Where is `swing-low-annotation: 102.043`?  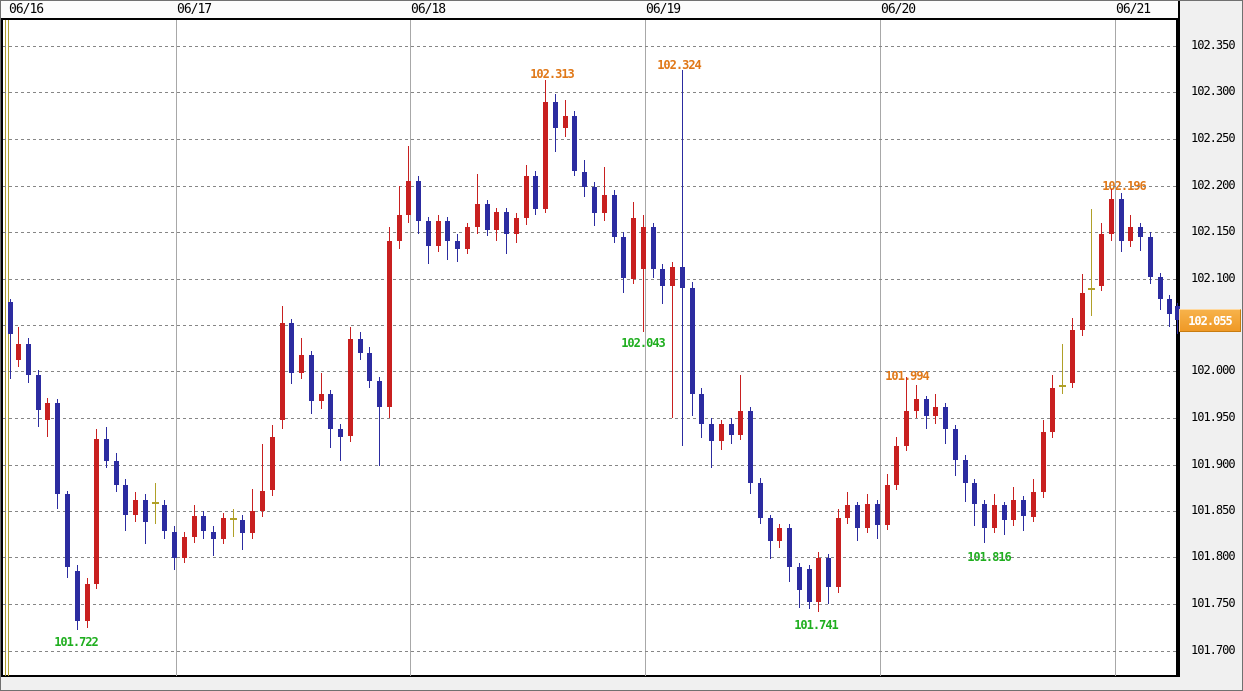 swing-low-annotation: 102.043 is located at coordinates (643, 343).